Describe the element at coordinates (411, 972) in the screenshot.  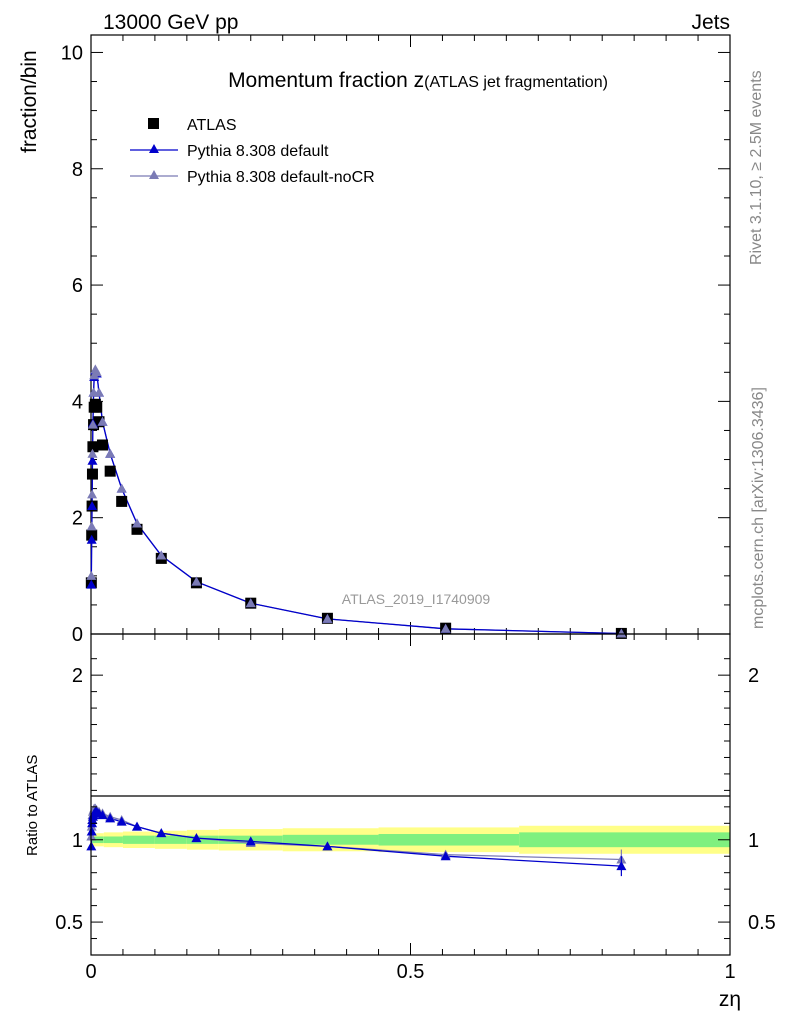
I see `x-tick-label: 0.5` at that location.